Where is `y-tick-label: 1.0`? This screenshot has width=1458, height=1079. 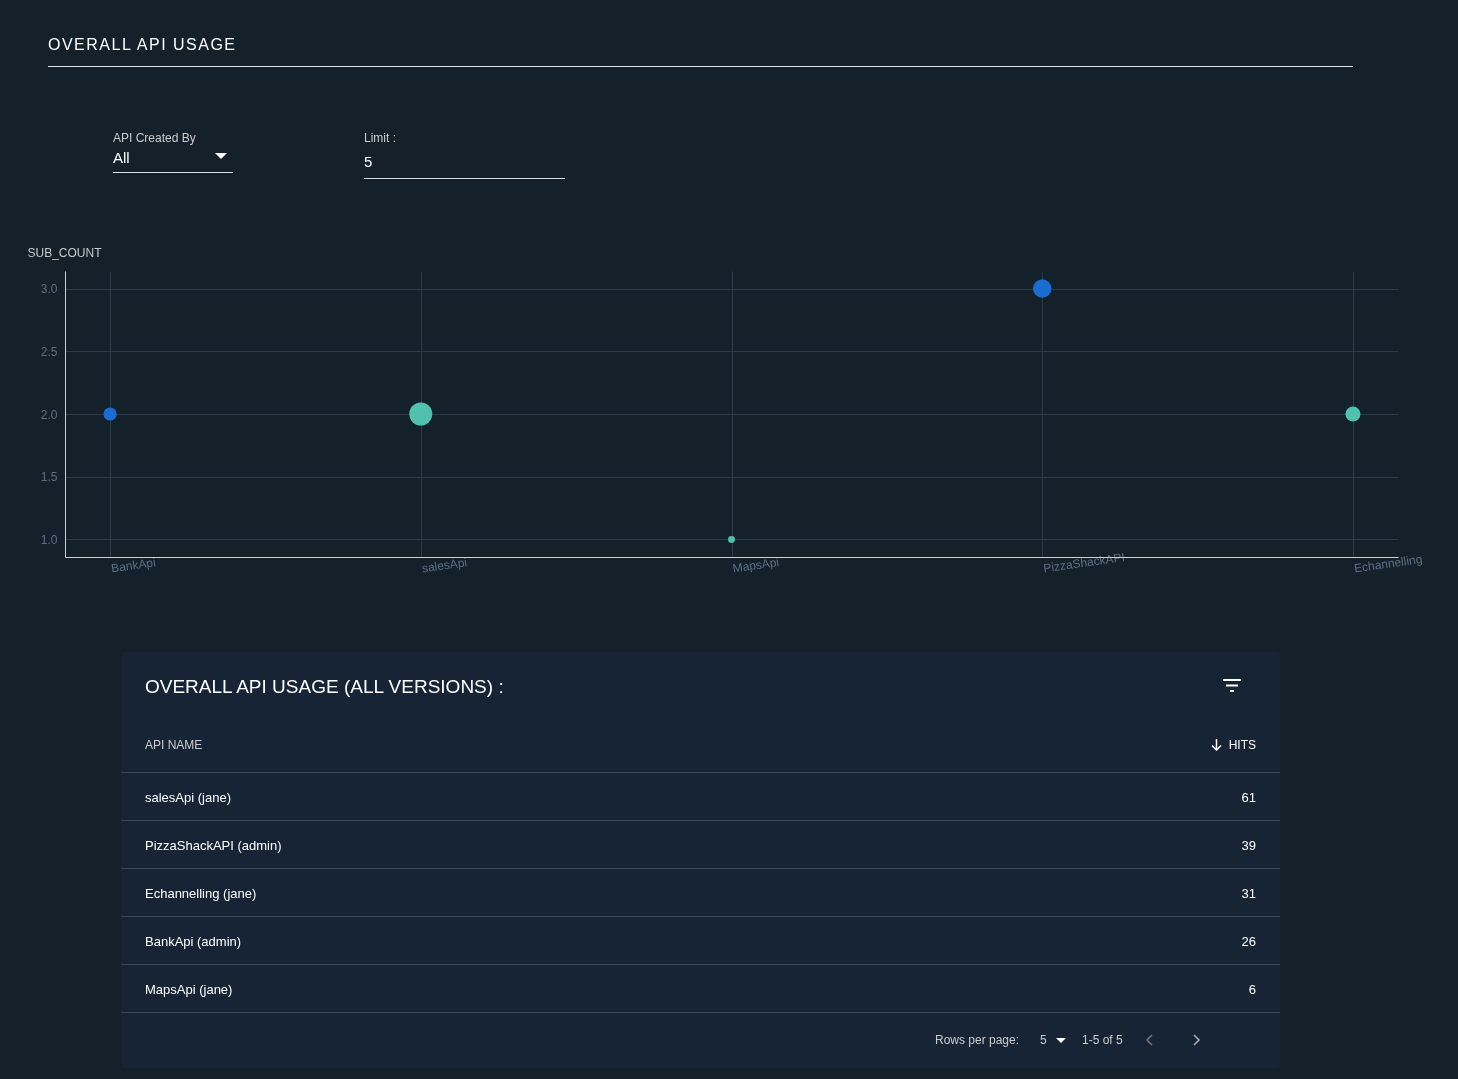 y-tick-label: 1.0 is located at coordinates (49, 539).